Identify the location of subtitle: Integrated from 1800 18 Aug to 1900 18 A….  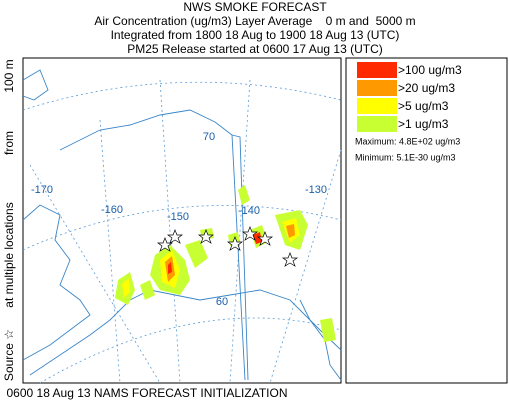
(255, 35).